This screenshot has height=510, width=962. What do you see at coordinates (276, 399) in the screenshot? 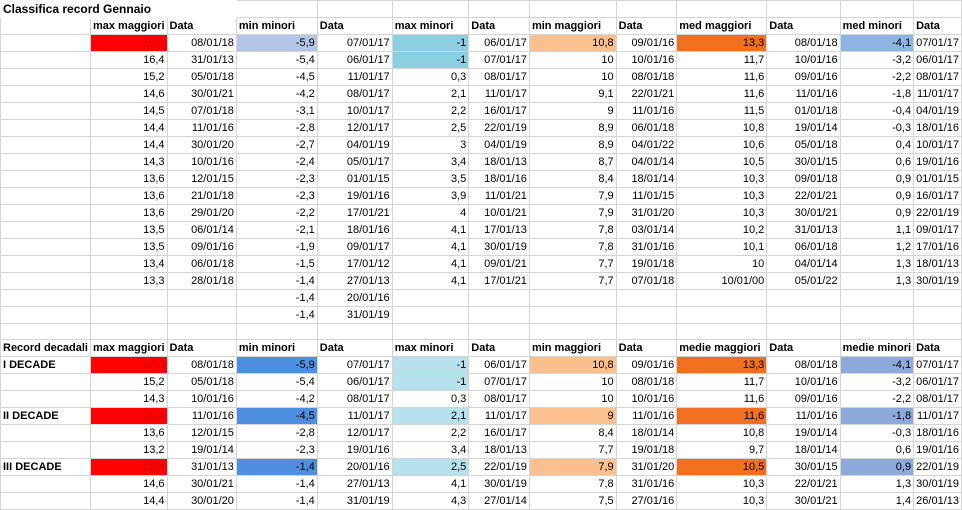
I see `table-cell: -4,2` at bounding box center [276, 399].